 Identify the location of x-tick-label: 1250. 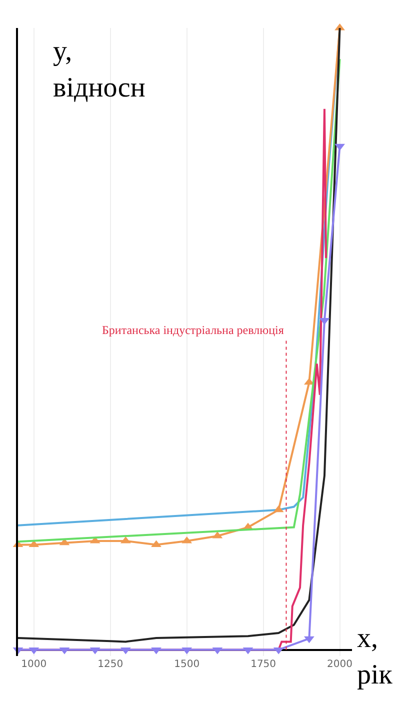
(111, 664).